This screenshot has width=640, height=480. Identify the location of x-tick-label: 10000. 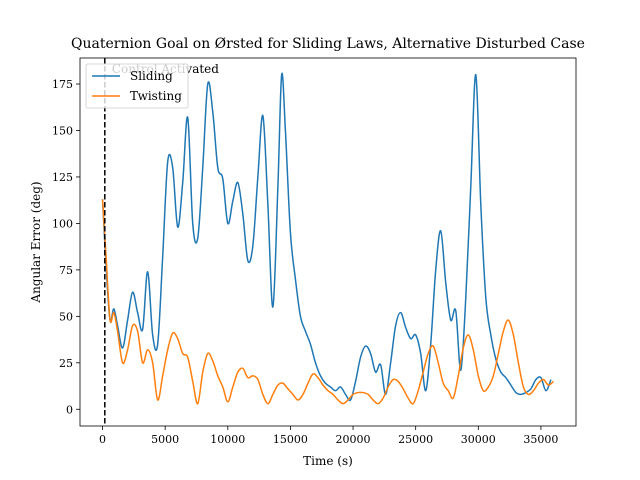
(227, 439).